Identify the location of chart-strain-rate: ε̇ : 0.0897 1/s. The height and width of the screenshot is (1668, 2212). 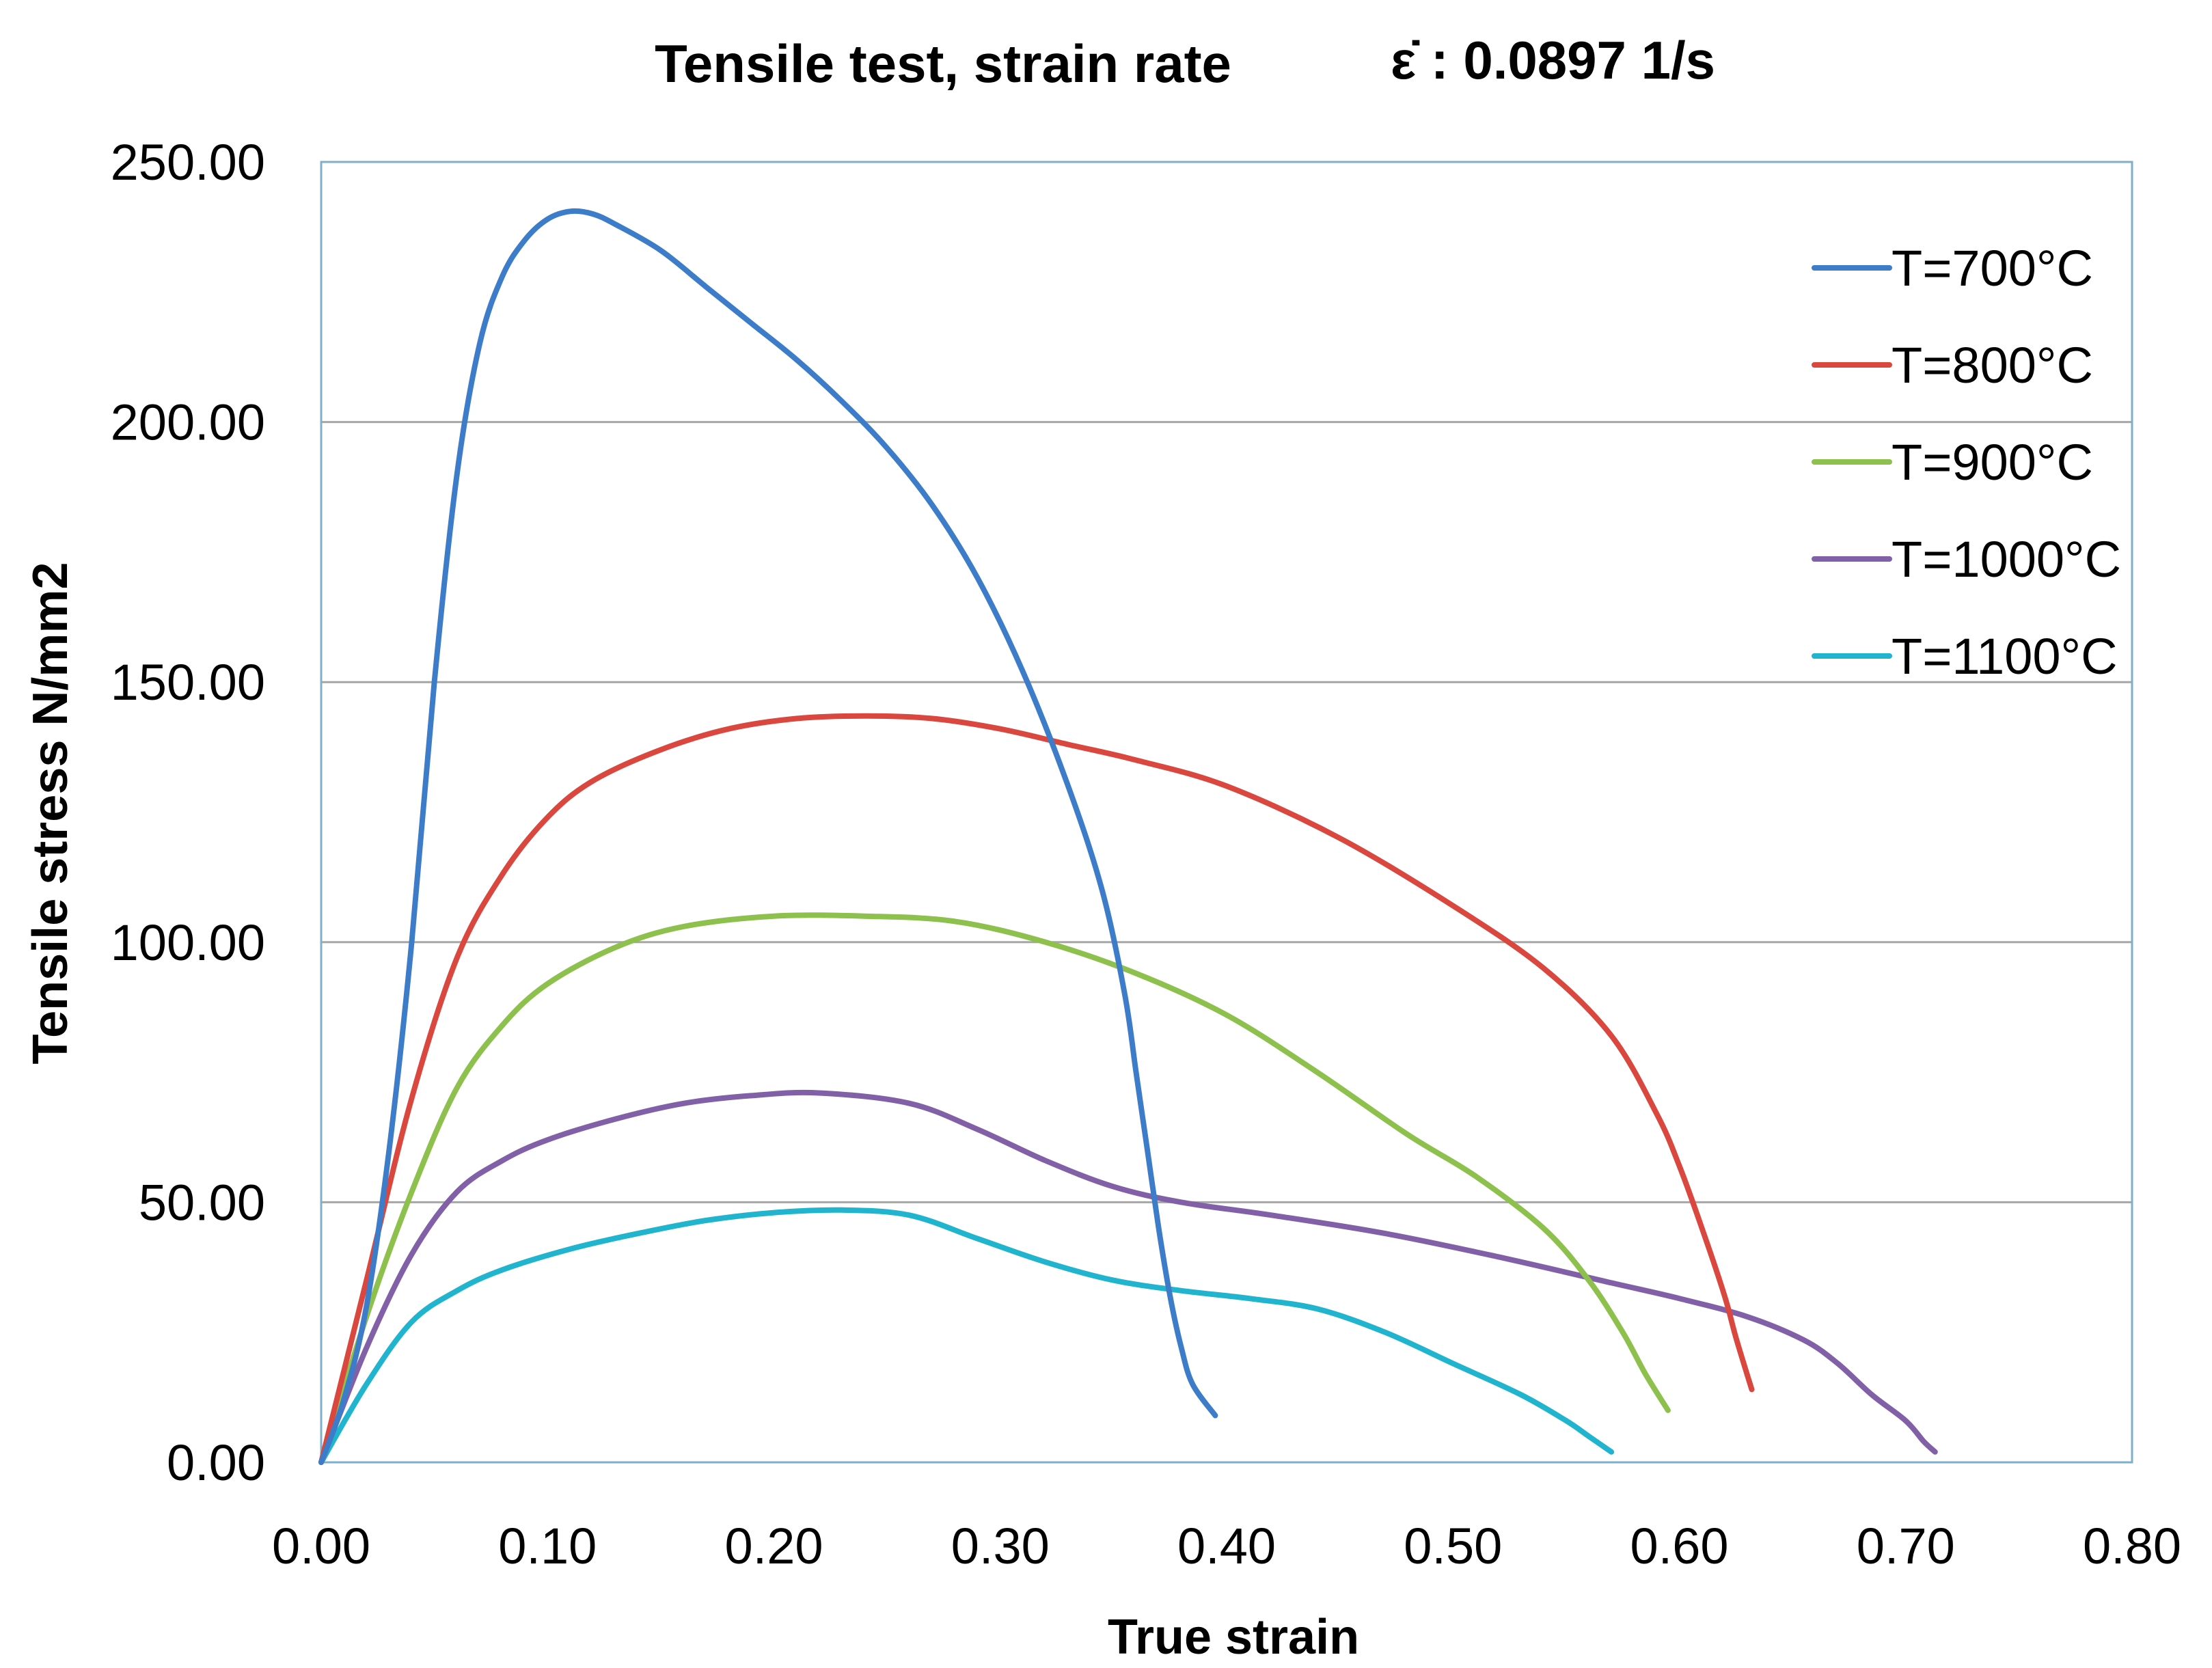
(1553, 60).